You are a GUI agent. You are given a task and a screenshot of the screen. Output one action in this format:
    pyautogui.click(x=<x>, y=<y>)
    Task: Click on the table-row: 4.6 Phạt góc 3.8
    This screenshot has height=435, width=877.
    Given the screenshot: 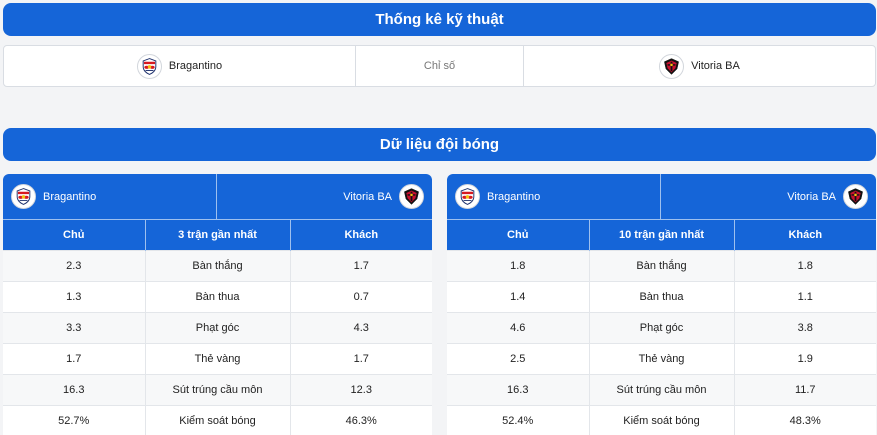 What is the action you would take?
    pyautogui.click(x=661, y=328)
    